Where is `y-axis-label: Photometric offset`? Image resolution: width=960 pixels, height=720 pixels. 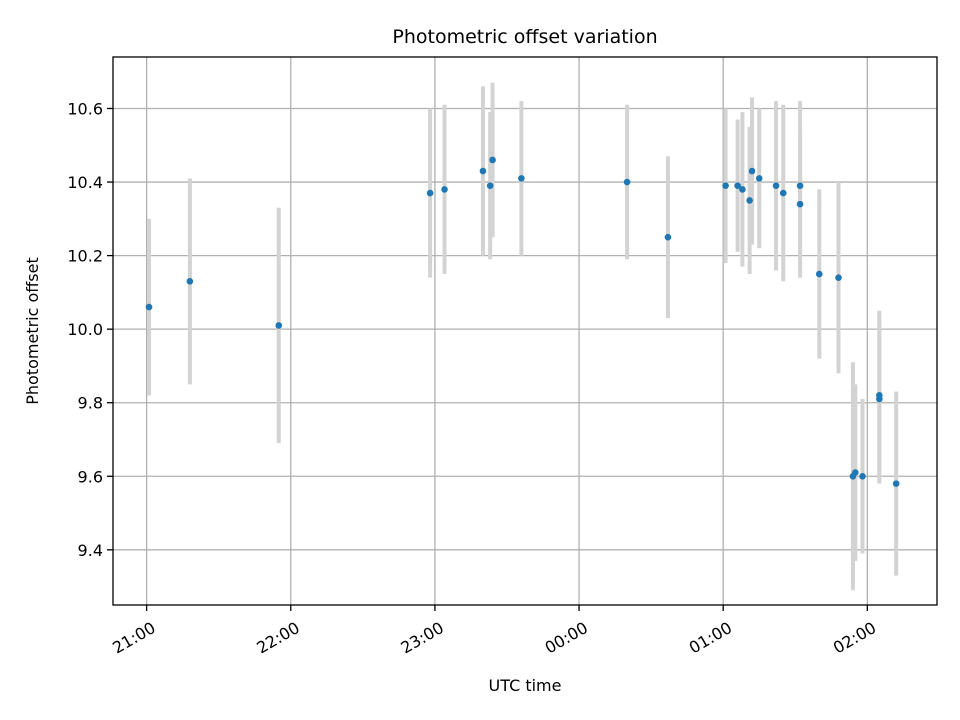
y-axis-label: Photometric offset is located at coordinates (32, 331).